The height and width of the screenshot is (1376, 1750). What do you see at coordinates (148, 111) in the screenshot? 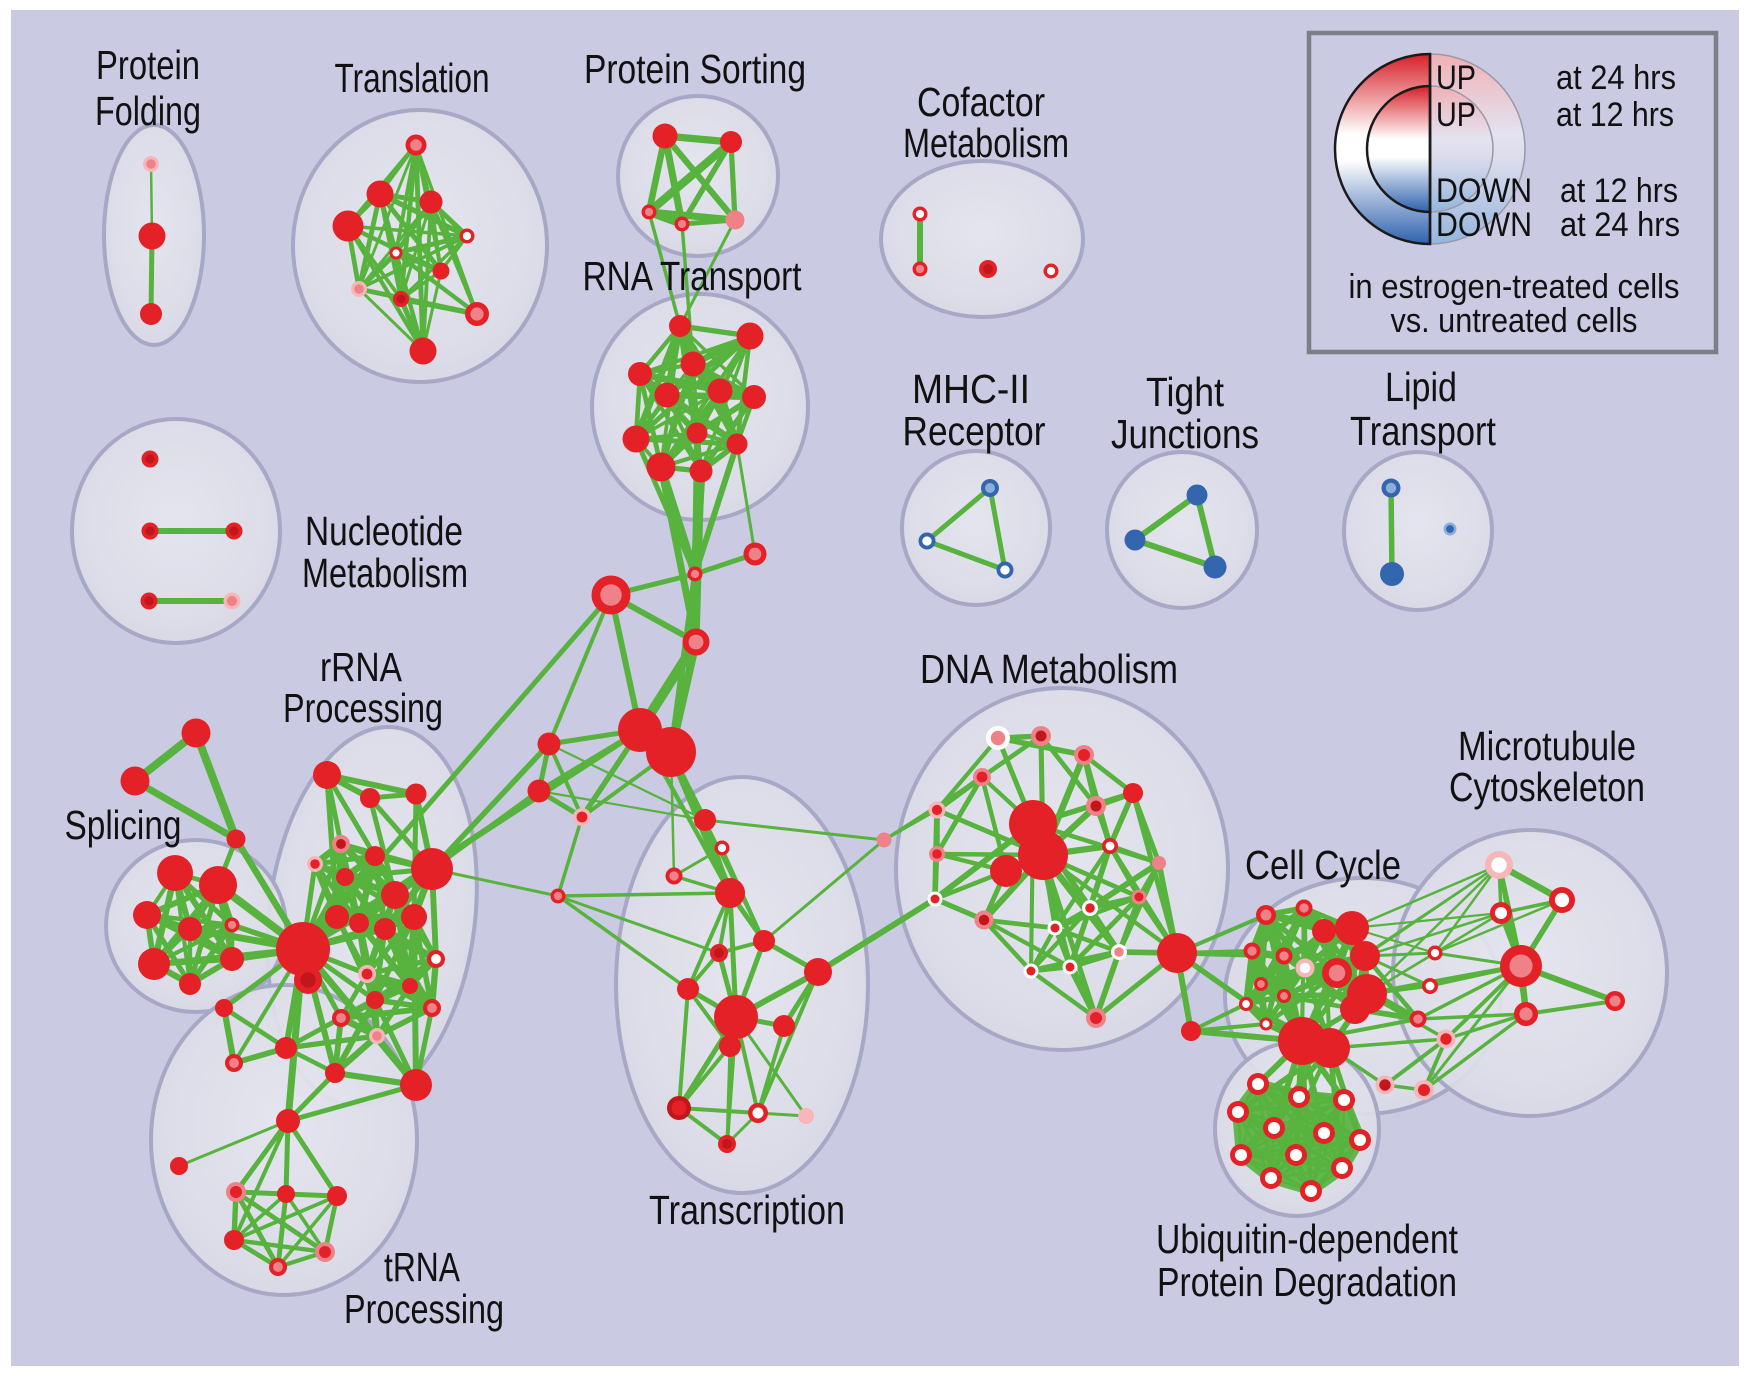
I see `svg-text: Folding` at bounding box center [148, 111].